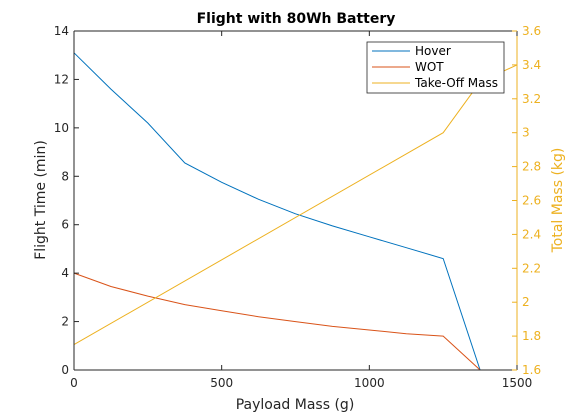 This screenshot has width=570, height=416. I want to click on x-axis-label: Payload Mass (g), so click(295, 405).